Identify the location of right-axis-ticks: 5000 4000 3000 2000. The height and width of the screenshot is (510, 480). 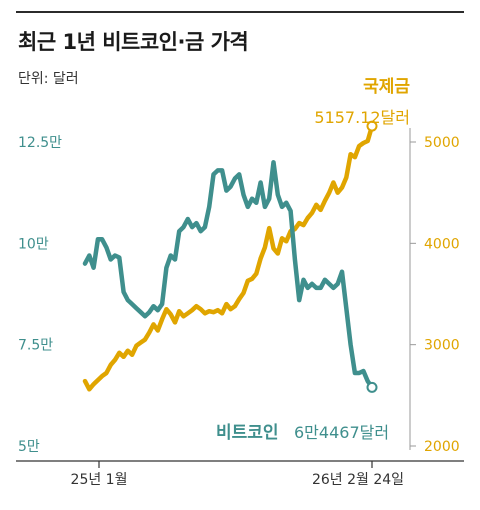
(435, 295).